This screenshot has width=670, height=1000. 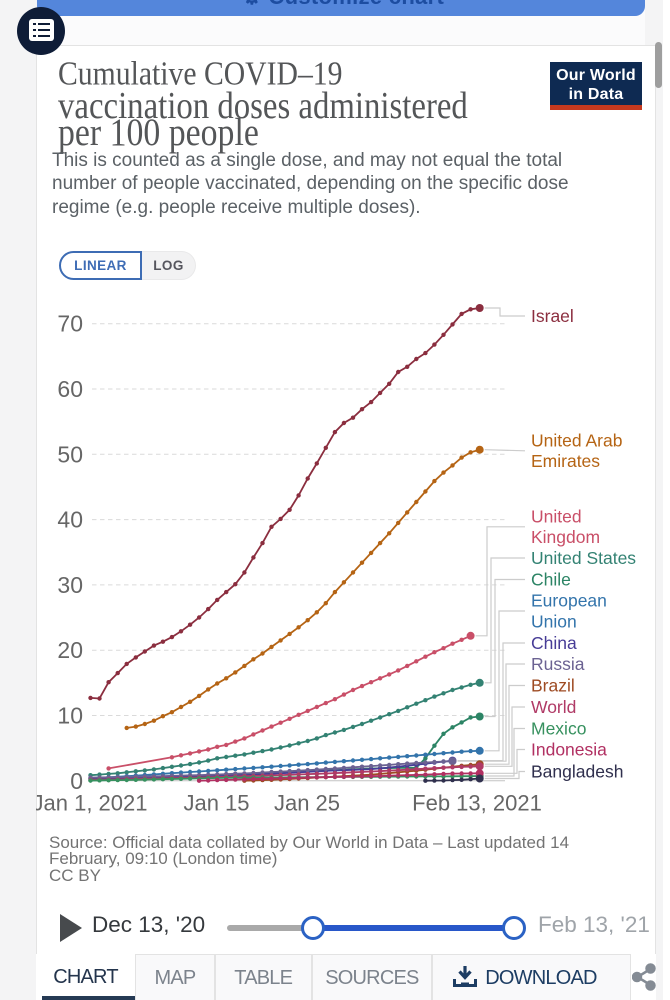 What do you see at coordinates (70, 716) in the screenshot?
I see `svg-text: 10` at bounding box center [70, 716].